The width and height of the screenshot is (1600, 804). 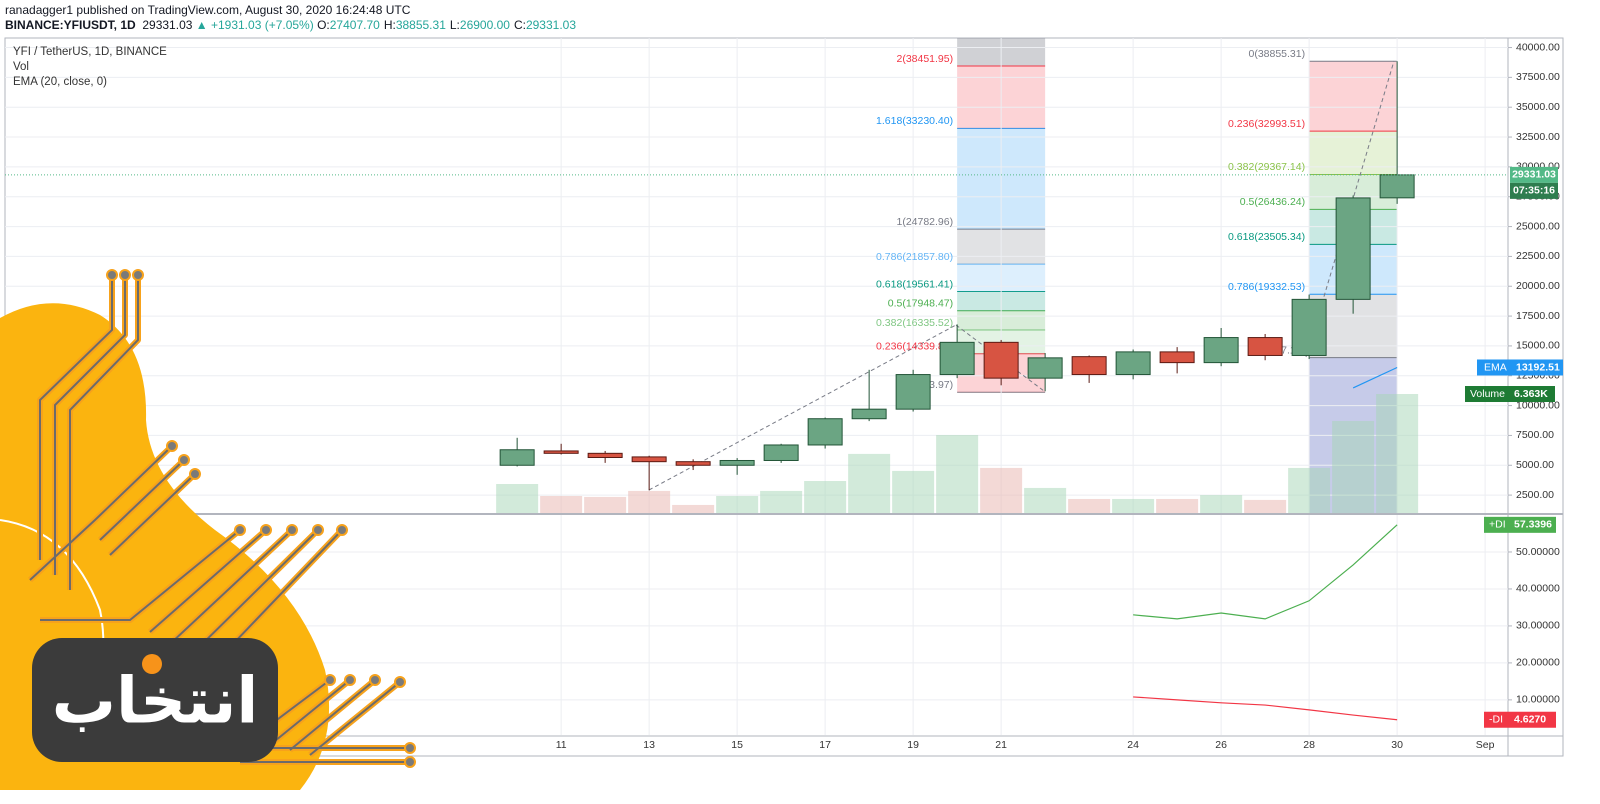 What do you see at coordinates (1538, 47) in the screenshot?
I see `y-tick-label: 40000.00` at bounding box center [1538, 47].